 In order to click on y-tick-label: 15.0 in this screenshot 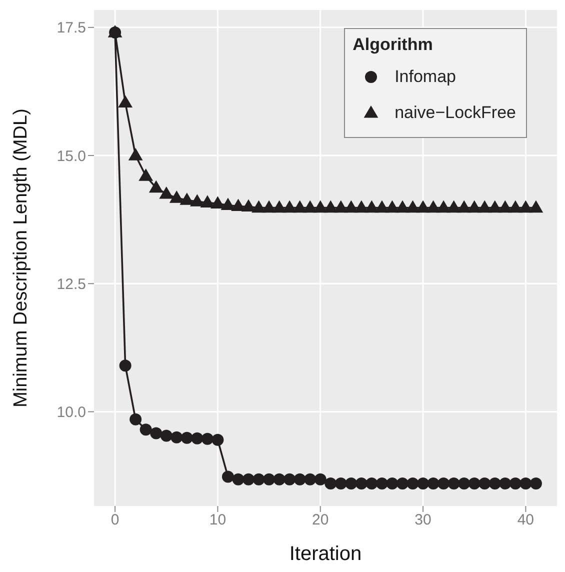, I will do `click(71, 156)`.